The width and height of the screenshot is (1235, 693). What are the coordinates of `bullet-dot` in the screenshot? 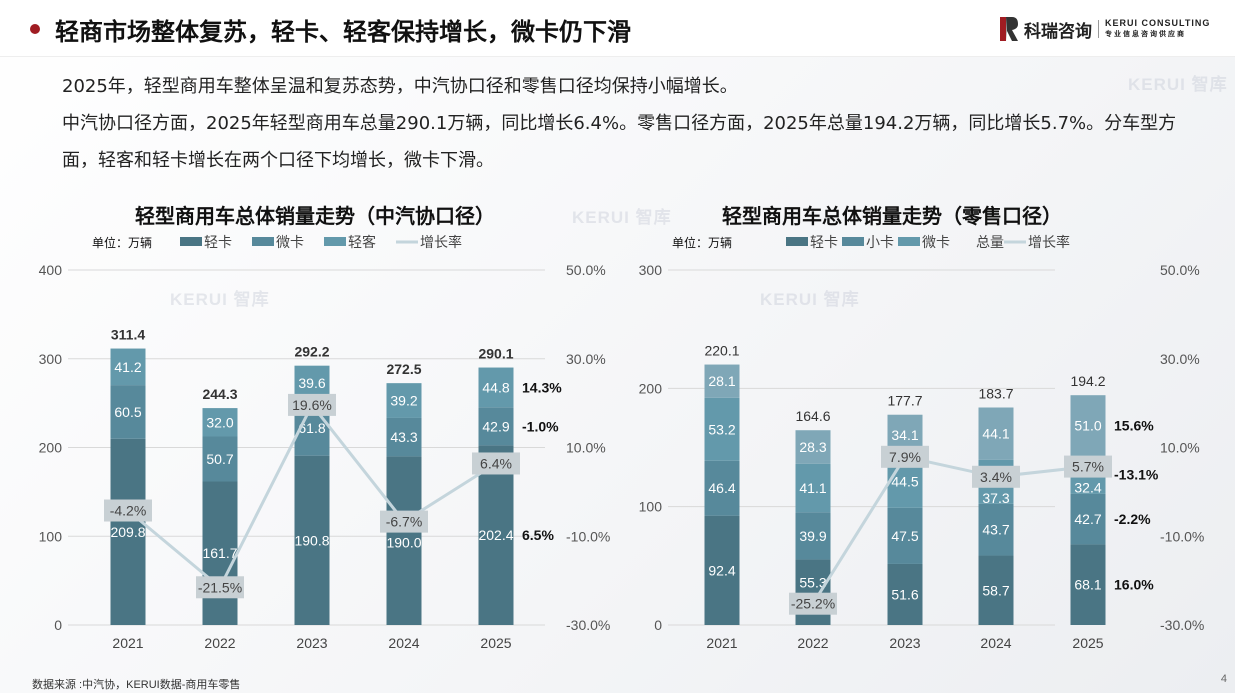 It's located at (35, 29).